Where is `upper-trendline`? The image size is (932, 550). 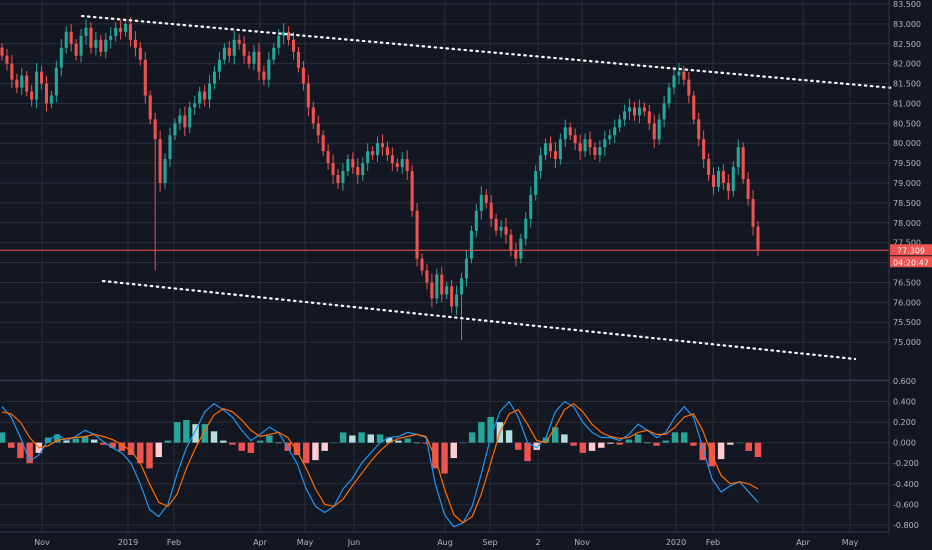
upper-trendline is located at coordinates (487, 52).